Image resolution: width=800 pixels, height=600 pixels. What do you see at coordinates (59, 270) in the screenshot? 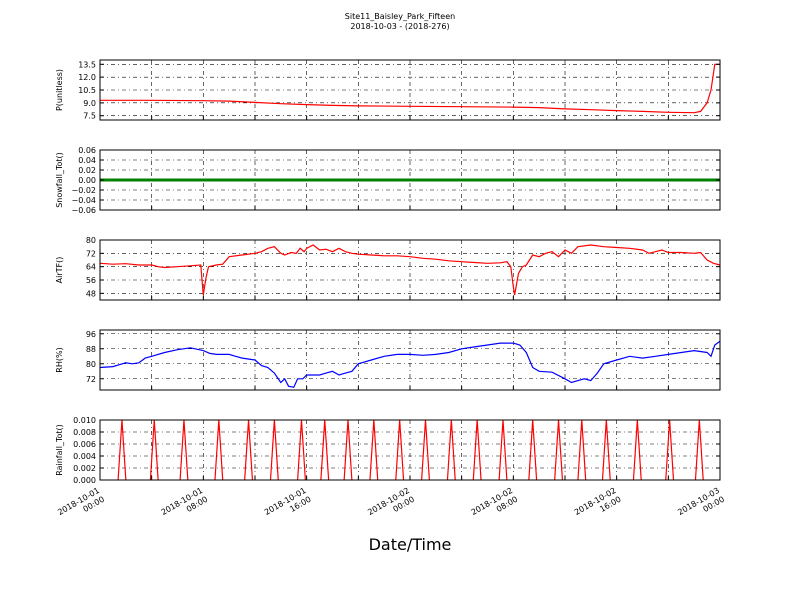
I see `airtemp-ylabel: AirTF()` at bounding box center [59, 270].